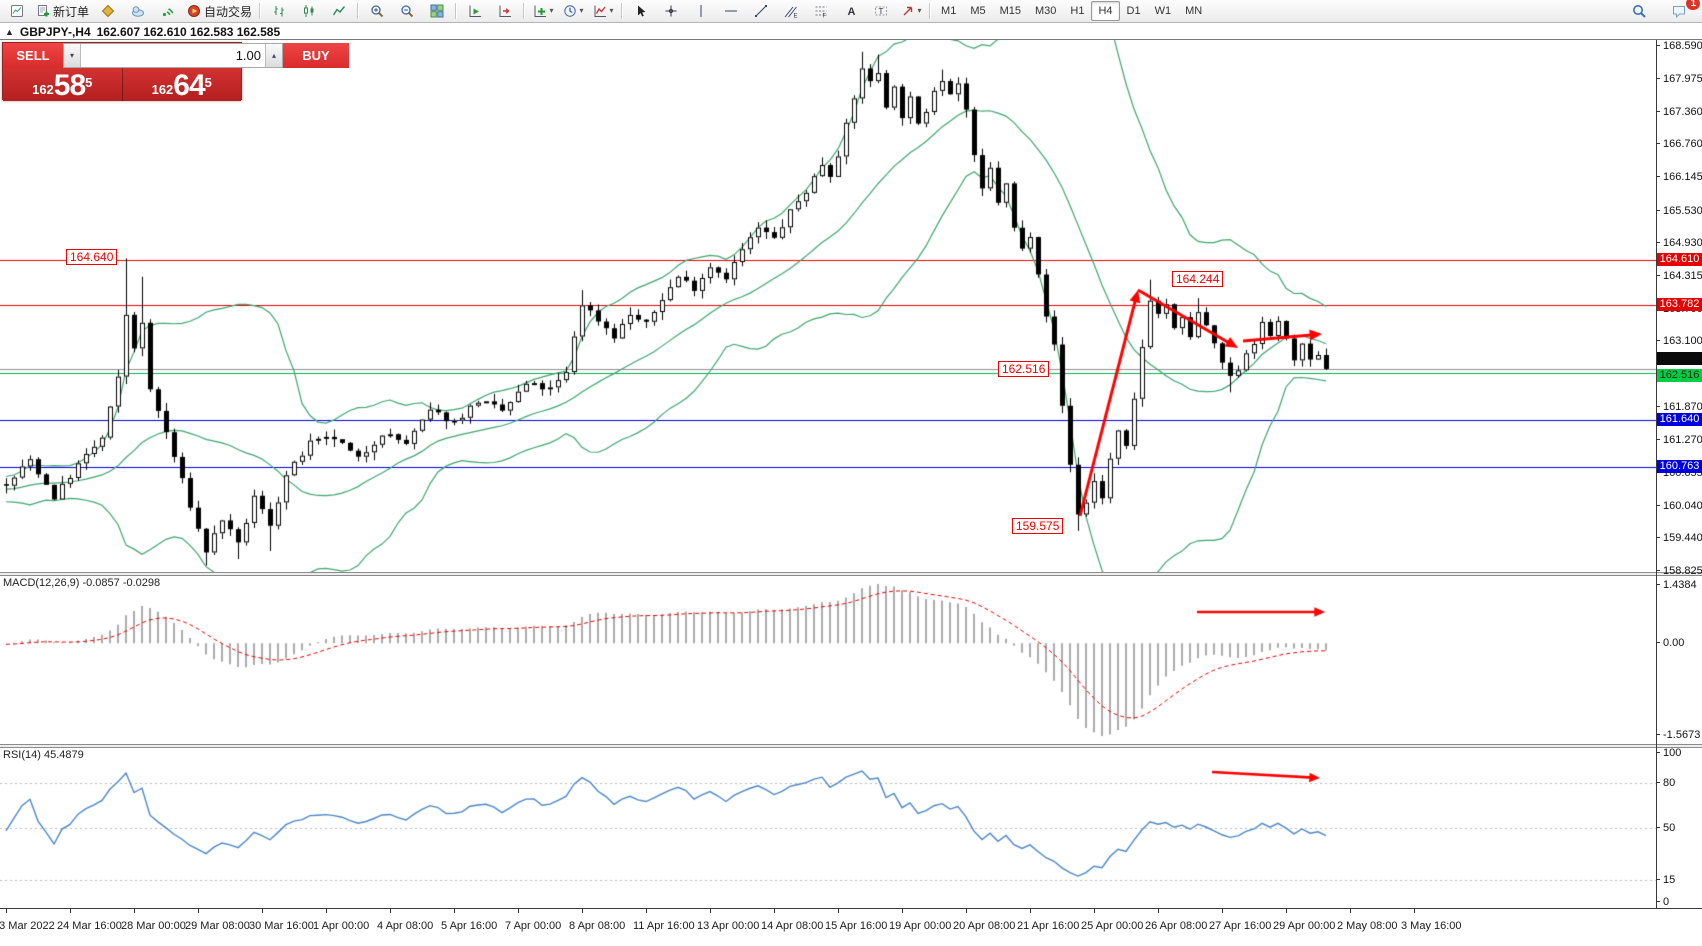  Describe the element at coordinates (701, 11) in the screenshot. I see `vertical-line-button` at that location.